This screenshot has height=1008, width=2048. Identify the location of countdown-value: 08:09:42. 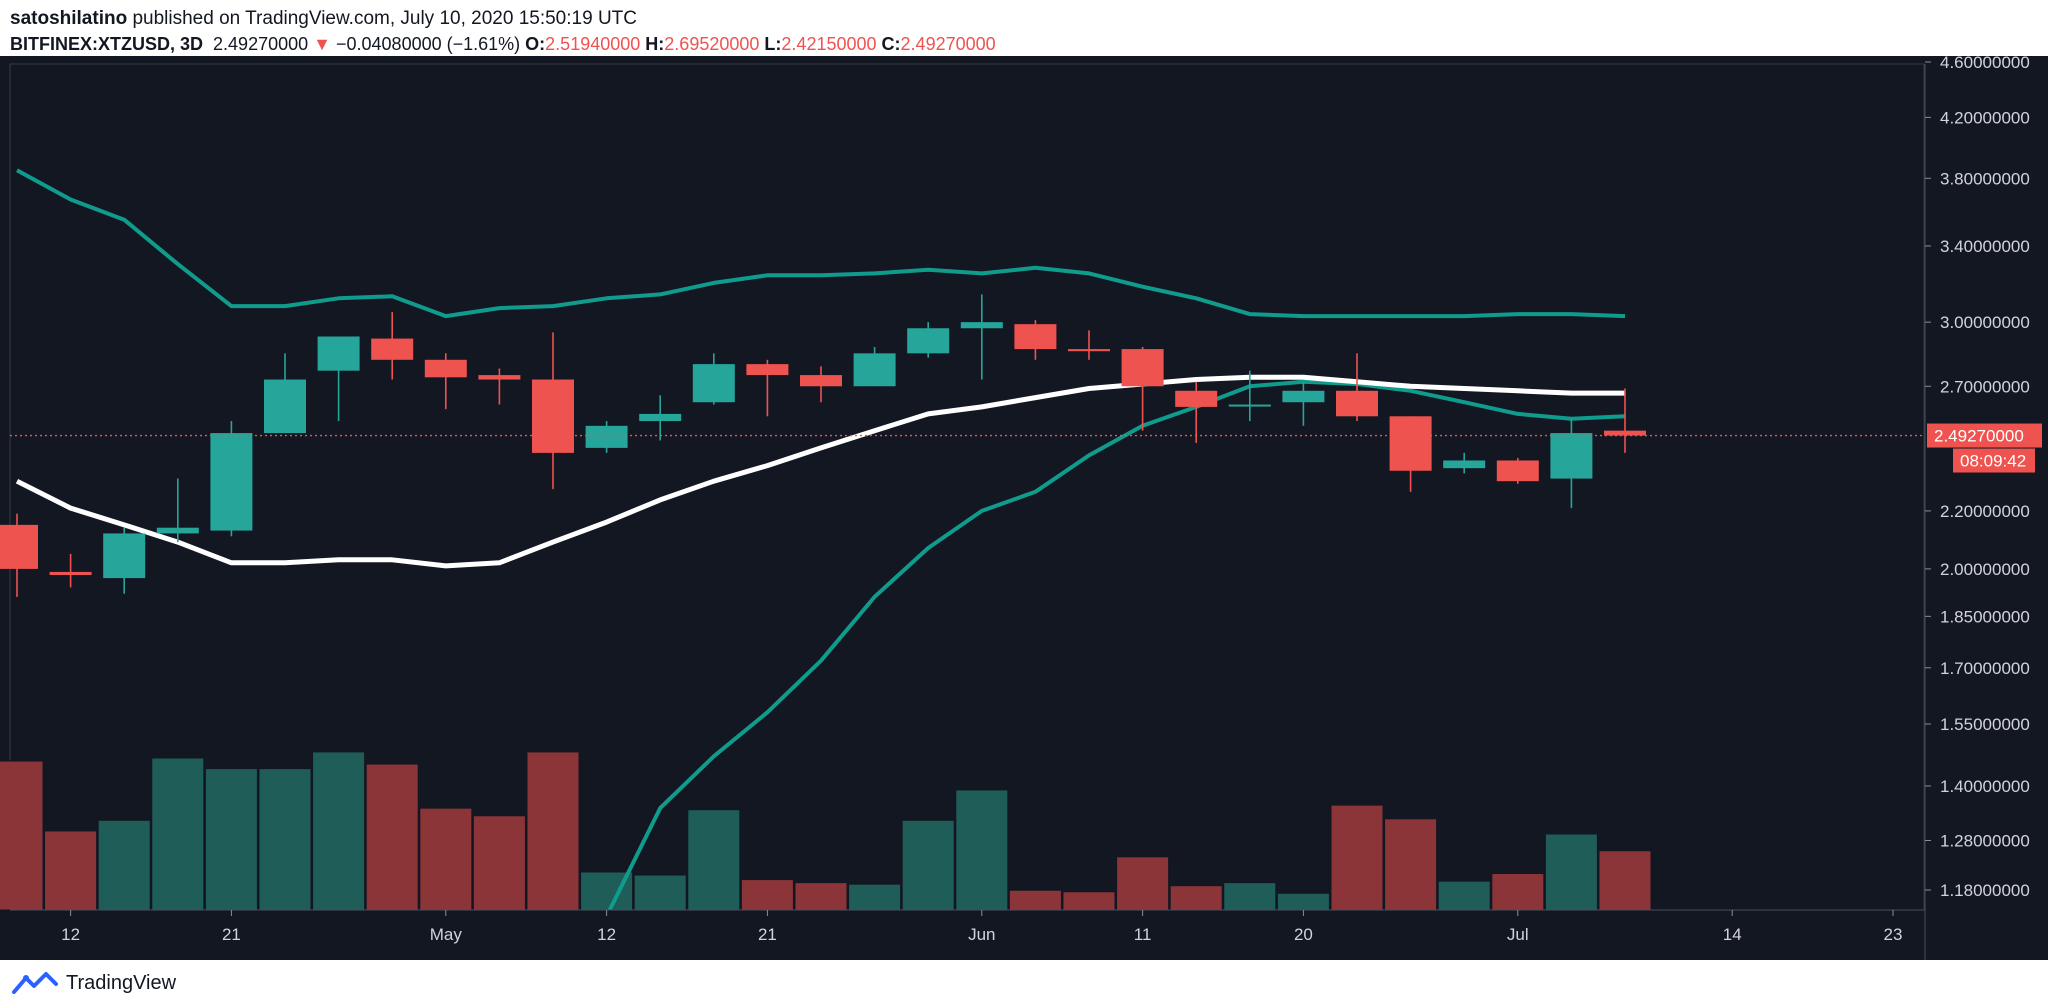
(1993, 461).